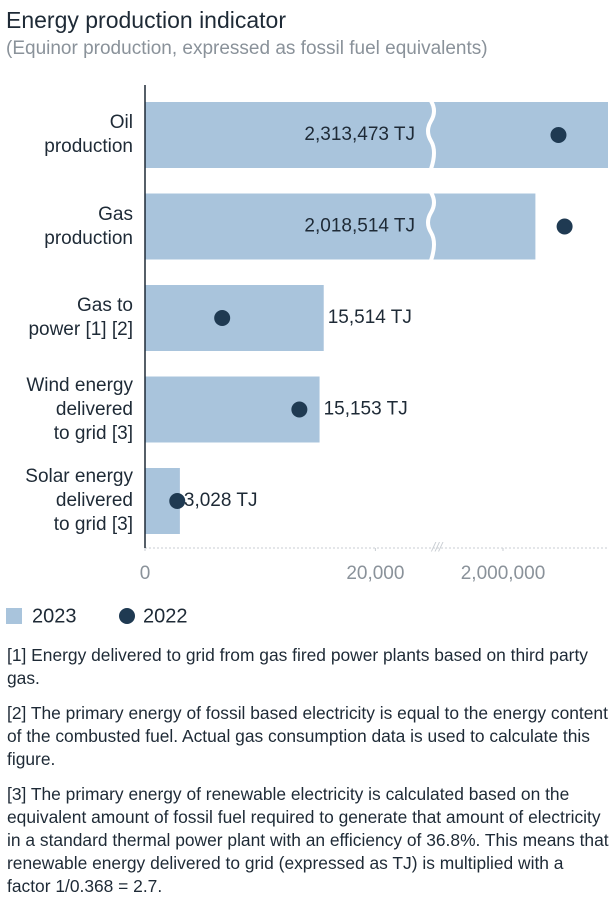 This screenshot has height=917, width=614. What do you see at coordinates (359, 134) in the screenshot?
I see `value-label: 2,313,473 TJ` at bounding box center [359, 134].